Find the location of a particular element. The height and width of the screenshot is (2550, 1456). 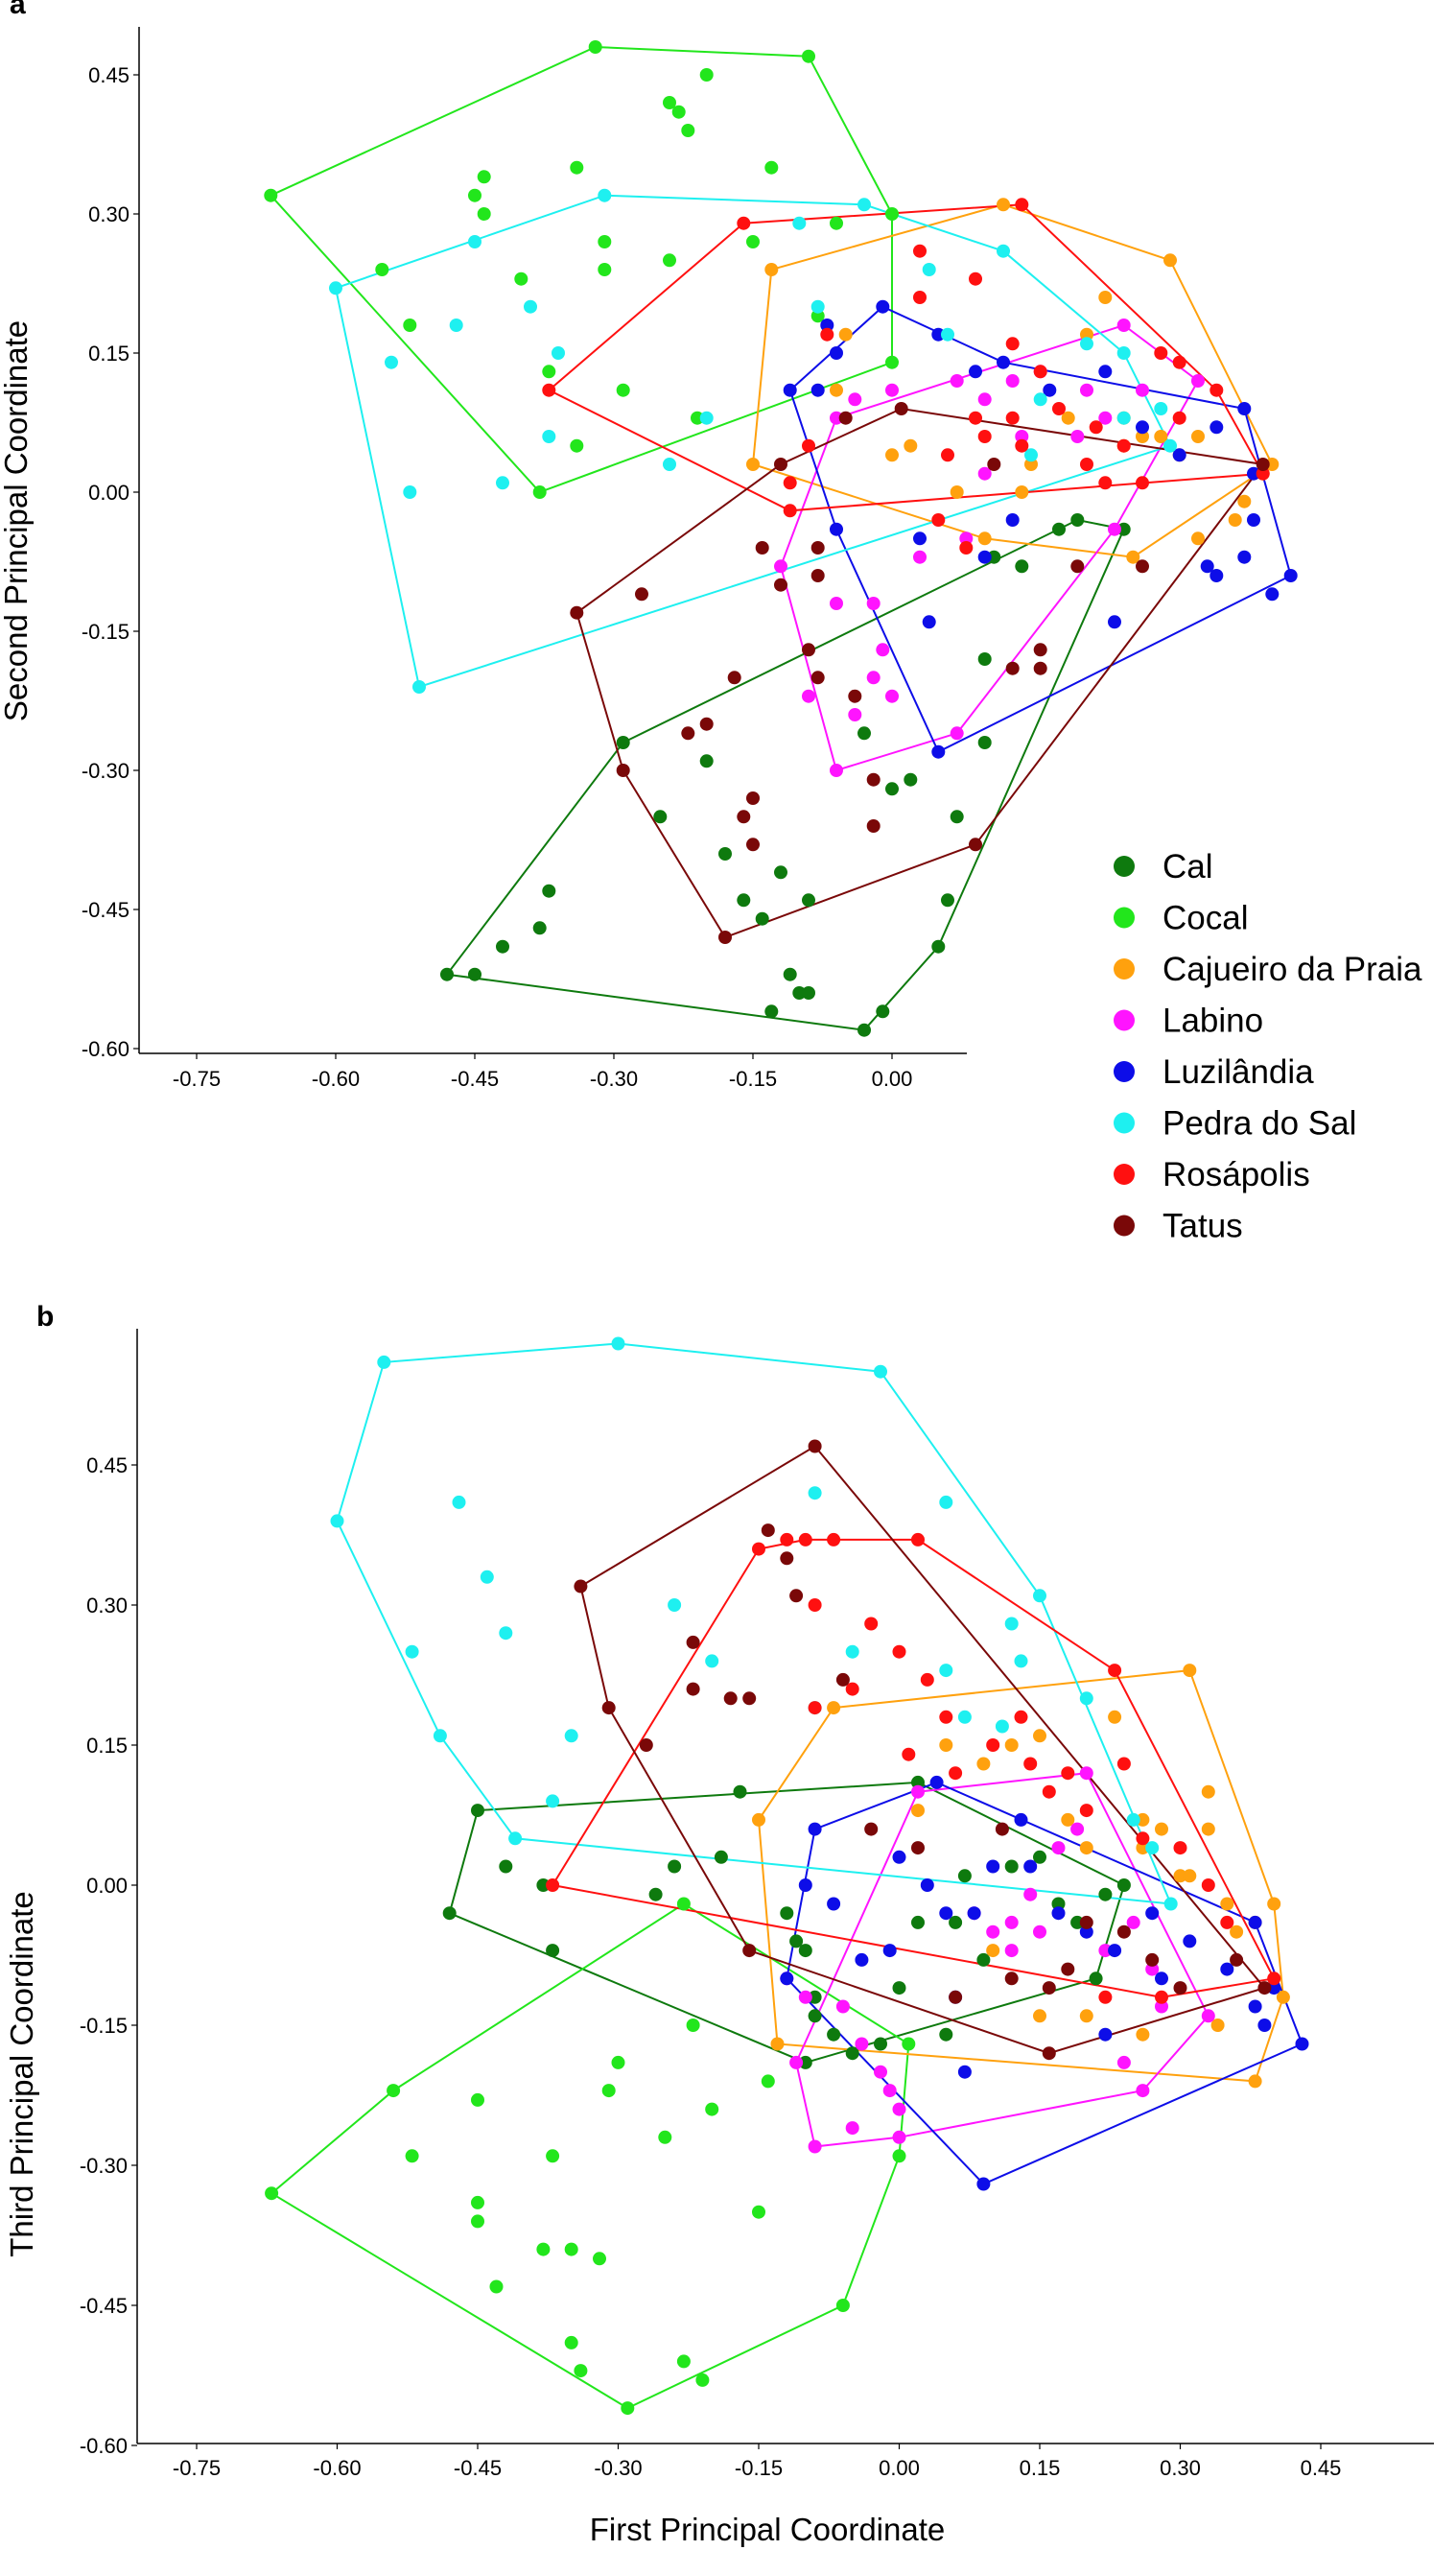

y-tick-label: -0.45 is located at coordinates (104, 2306).